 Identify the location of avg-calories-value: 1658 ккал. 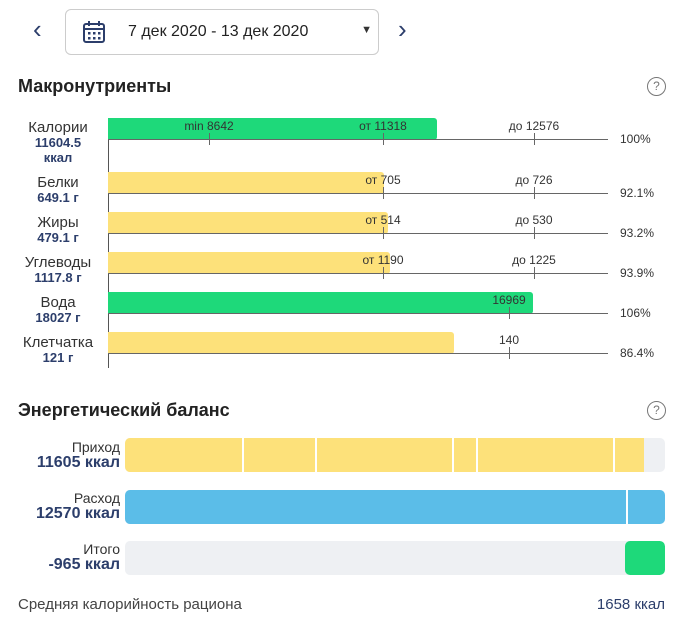
(630, 604).